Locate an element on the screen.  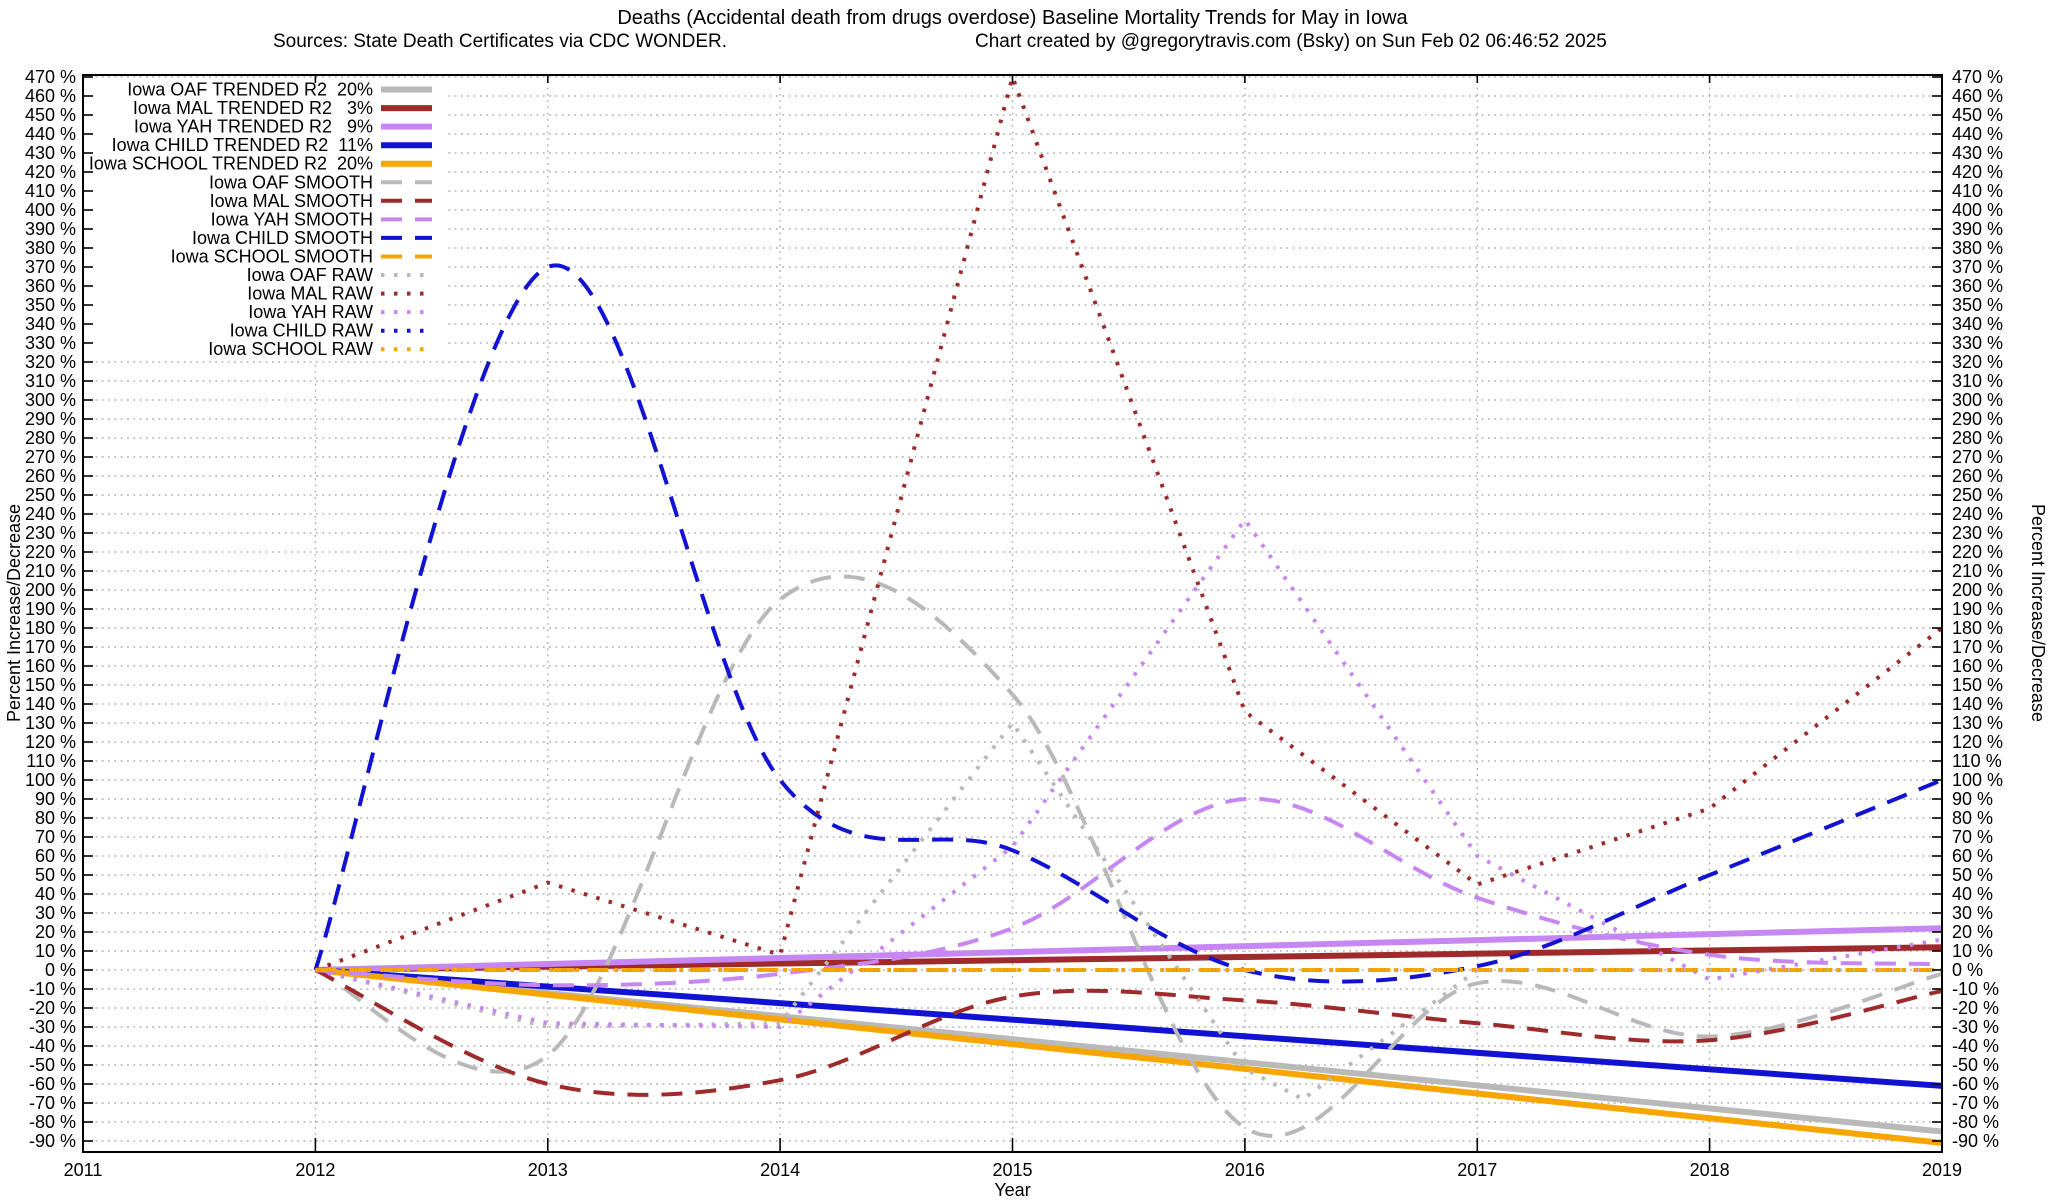
series-line-iowa-mal-smooth is located at coordinates (1128, 1032).